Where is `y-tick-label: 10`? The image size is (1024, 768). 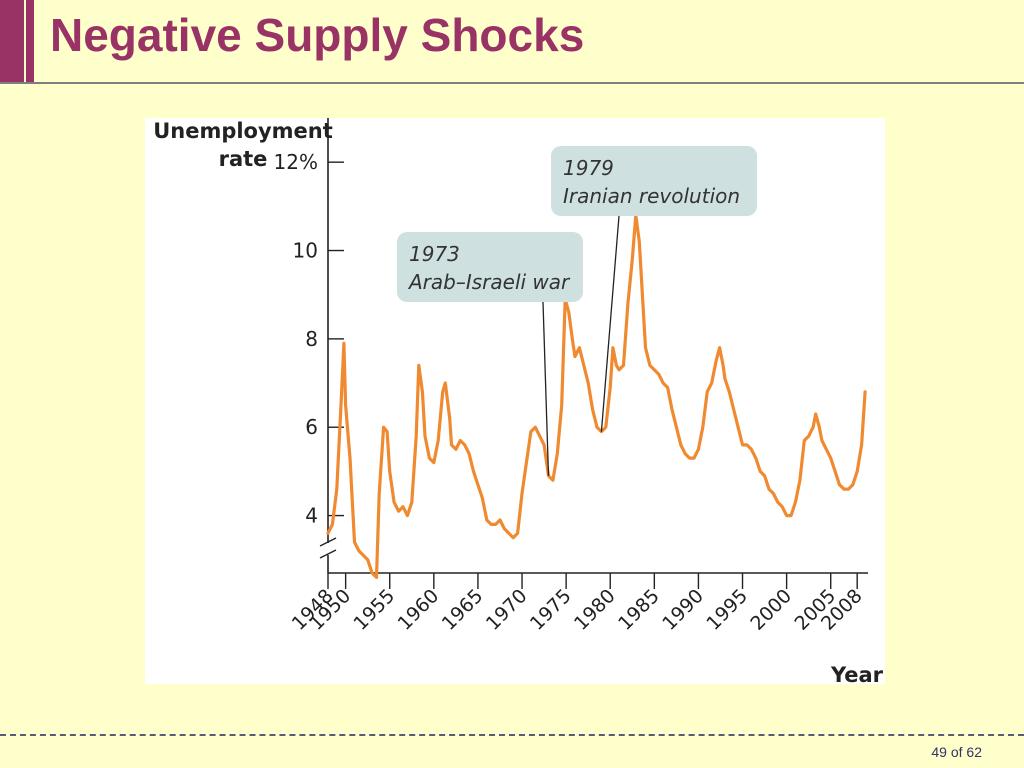
y-tick-label: 10 is located at coordinates (305, 251).